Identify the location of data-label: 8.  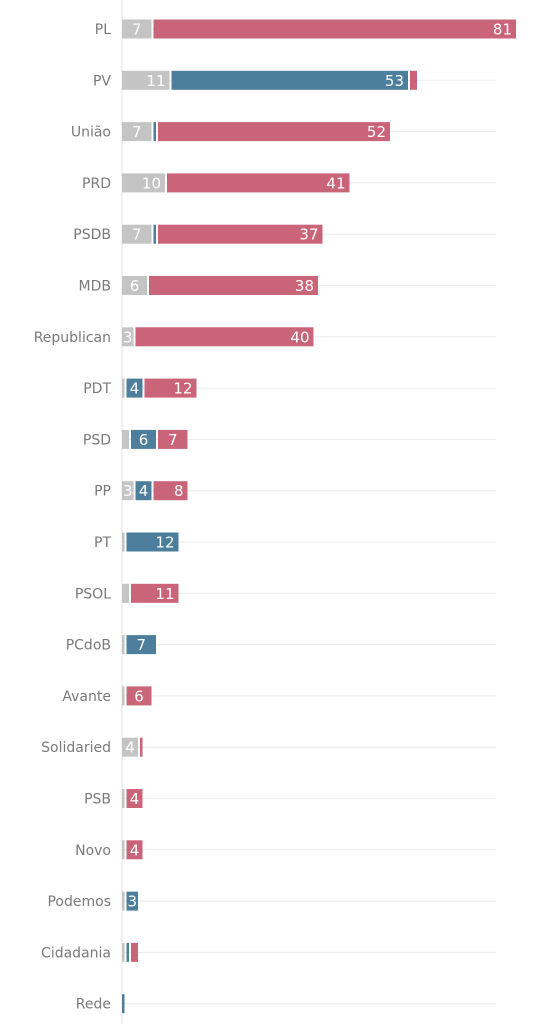
(179, 491).